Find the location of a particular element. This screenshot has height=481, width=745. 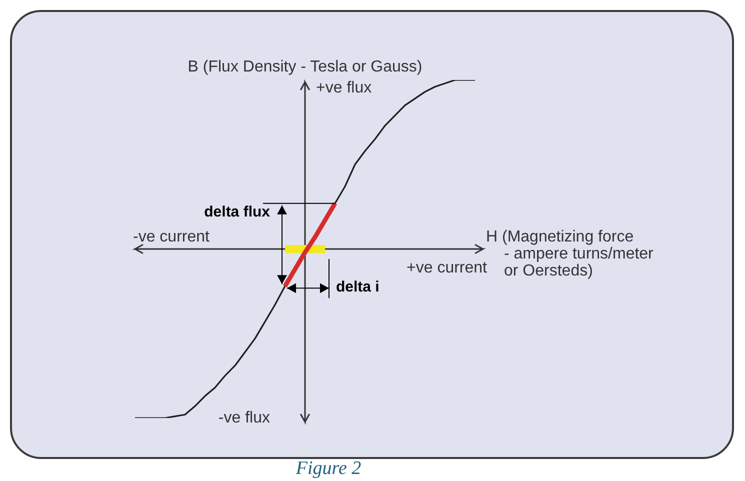

annotation: delta i is located at coordinates (358, 287).